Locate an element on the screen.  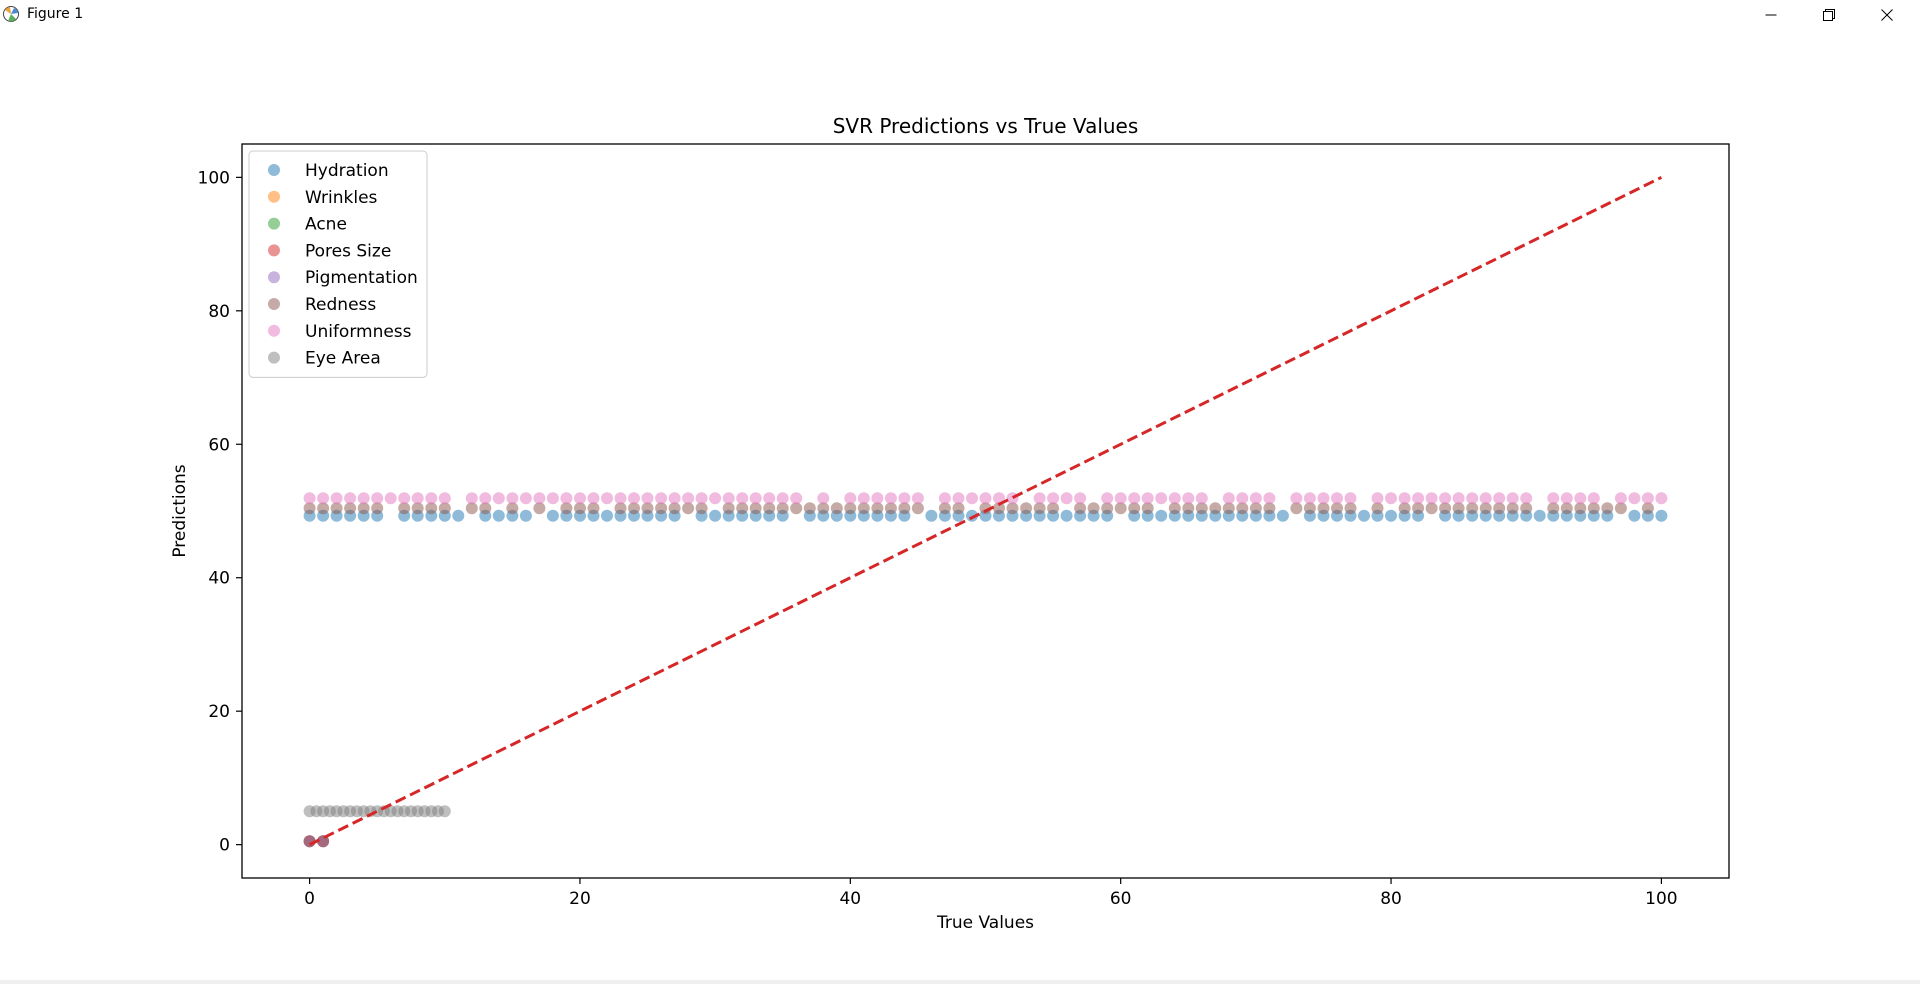
x-tick-label: 0 is located at coordinates (309, 899).